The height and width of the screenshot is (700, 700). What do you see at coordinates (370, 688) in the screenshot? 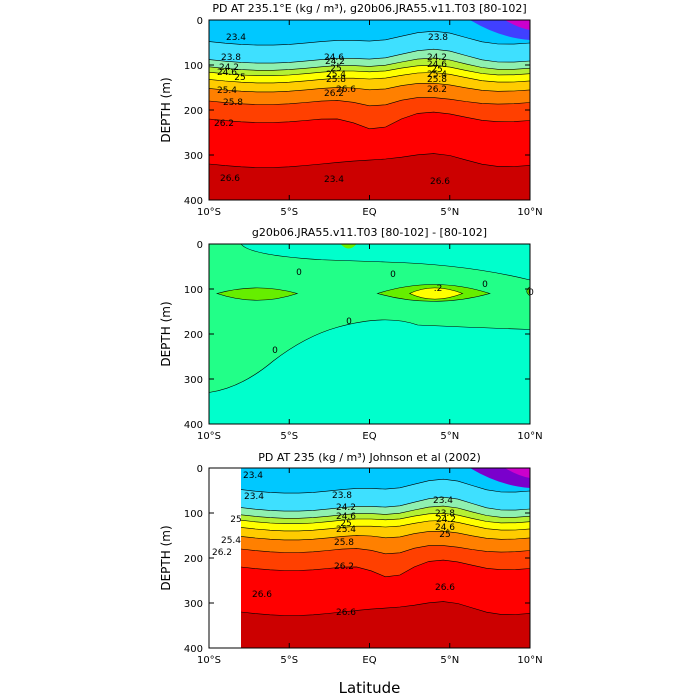
I see `x-axis-label: Latitude` at bounding box center [370, 688].